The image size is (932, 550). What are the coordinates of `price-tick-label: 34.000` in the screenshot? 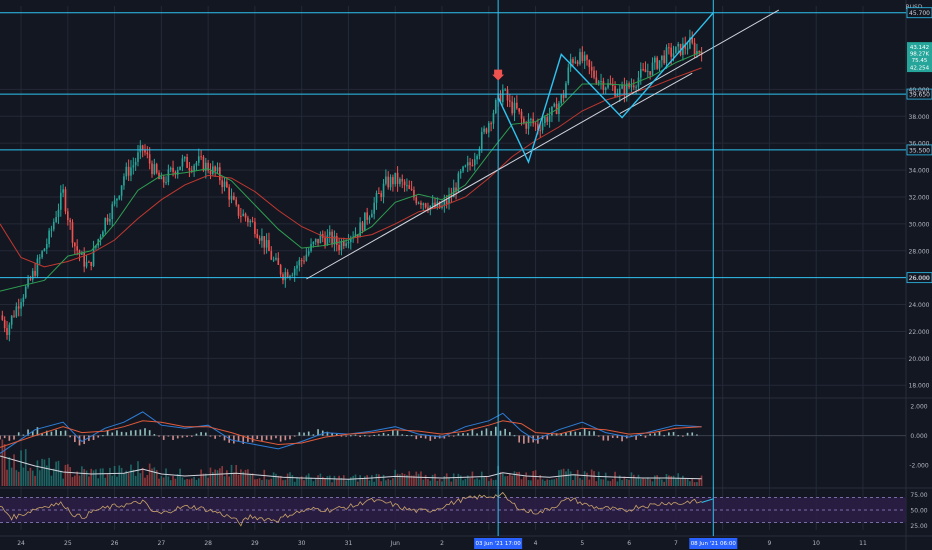 It's located at (919, 171).